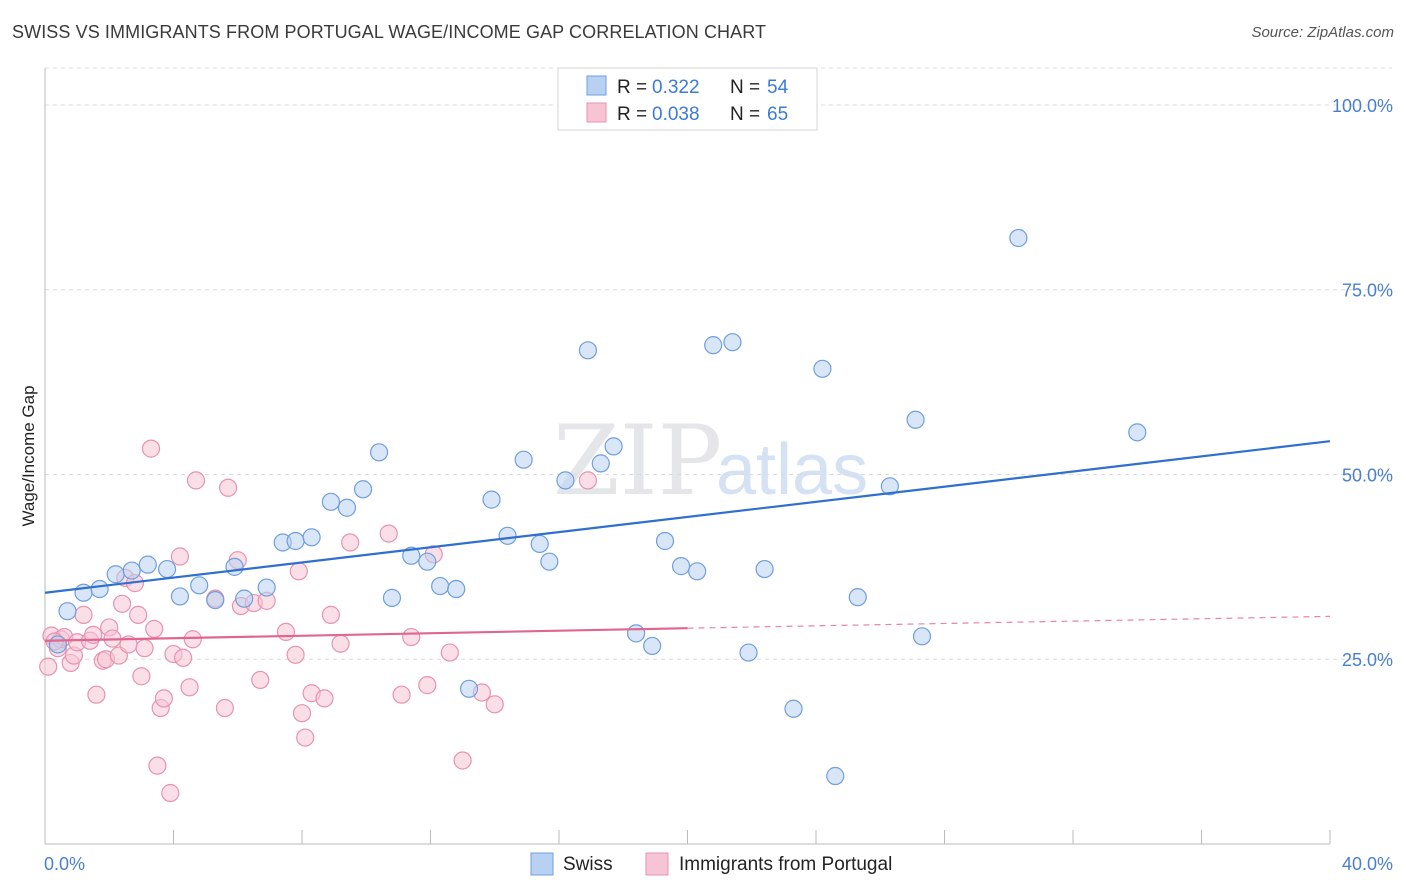 Image resolution: width=1406 pixels, height=892 pixels. Describe the element at coordinates (1009, 622) in the screenshot. I see `portugal-trend-line-extension` at that location.